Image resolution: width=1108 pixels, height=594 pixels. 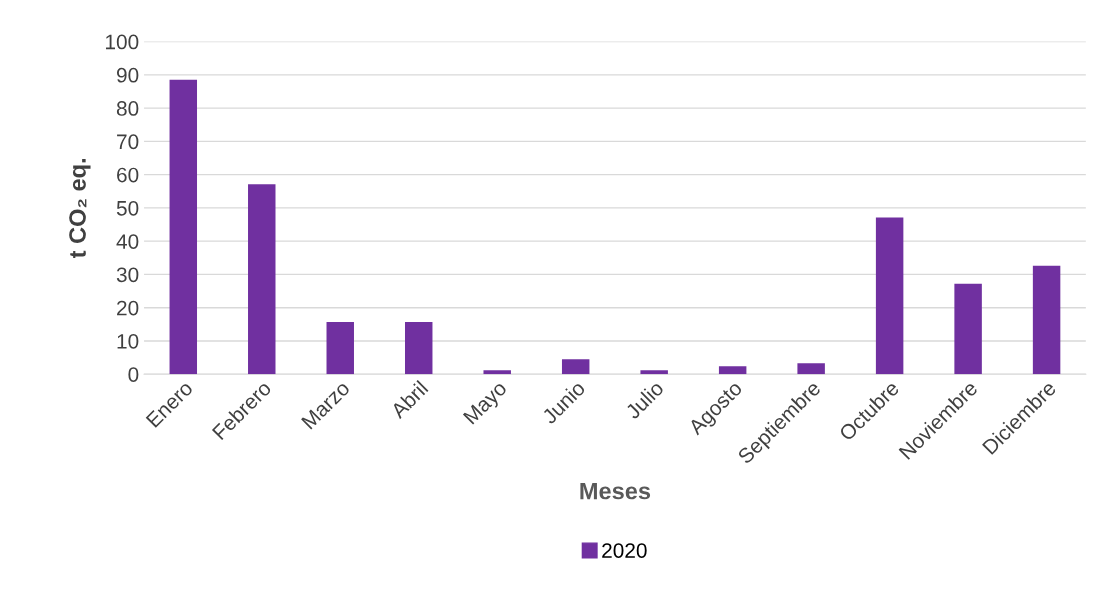 What do you see at coordinates (644, 399) in the screenshot?
I see `x-tick-label: Julio` at bounding box center [644, 399].